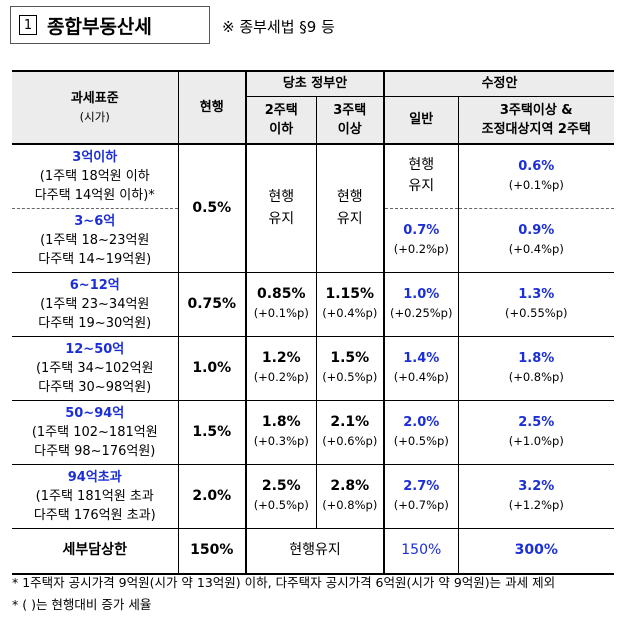 This screenshot has height=617, width=630. I want to click on revised-general-cell: 2.7% (+0.7%p), so click(421, 496).